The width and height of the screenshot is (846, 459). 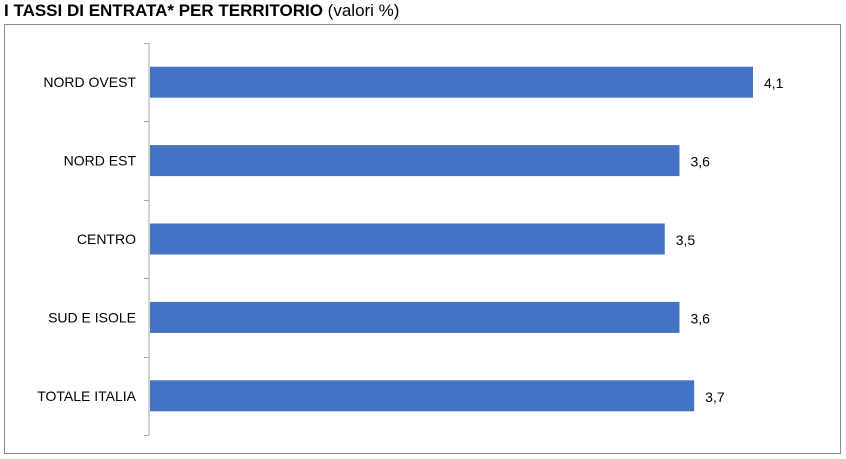 I want to click on chart-title-main: I TASSI DI ENTRATA* PER TERRITORIO, so click(x=163, y=10).